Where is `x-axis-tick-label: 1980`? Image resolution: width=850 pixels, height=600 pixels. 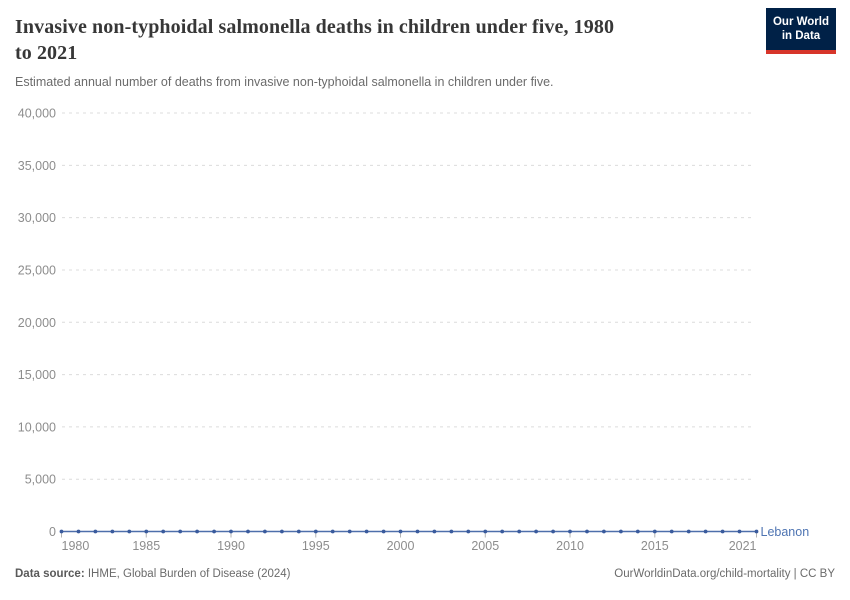 x-axis-tick-label: 1980 is located at coordinates (76, 546).